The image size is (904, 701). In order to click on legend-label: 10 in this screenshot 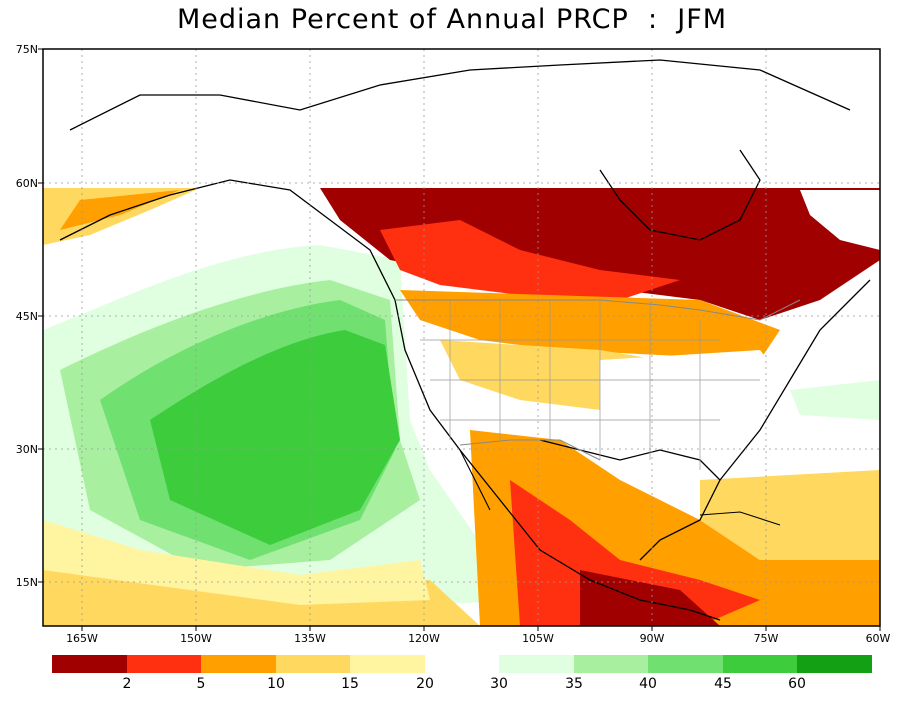, I will do `click(276, 684)`.